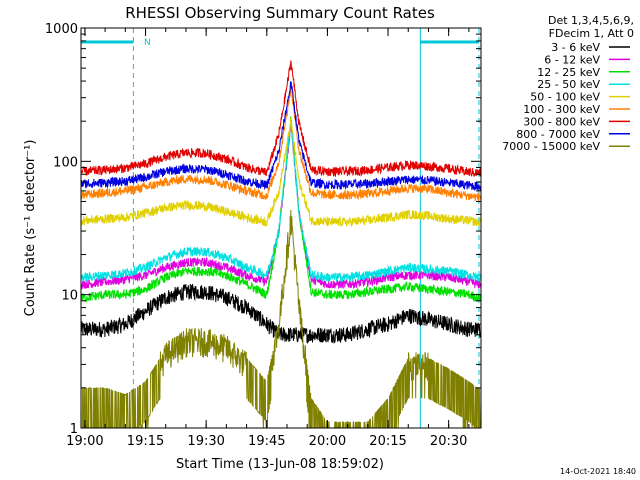 The image size is (640, 480). Describe the element at coordinates (266, 441) in the screenshot. I see `x-tick-label: 19:45` at that location.